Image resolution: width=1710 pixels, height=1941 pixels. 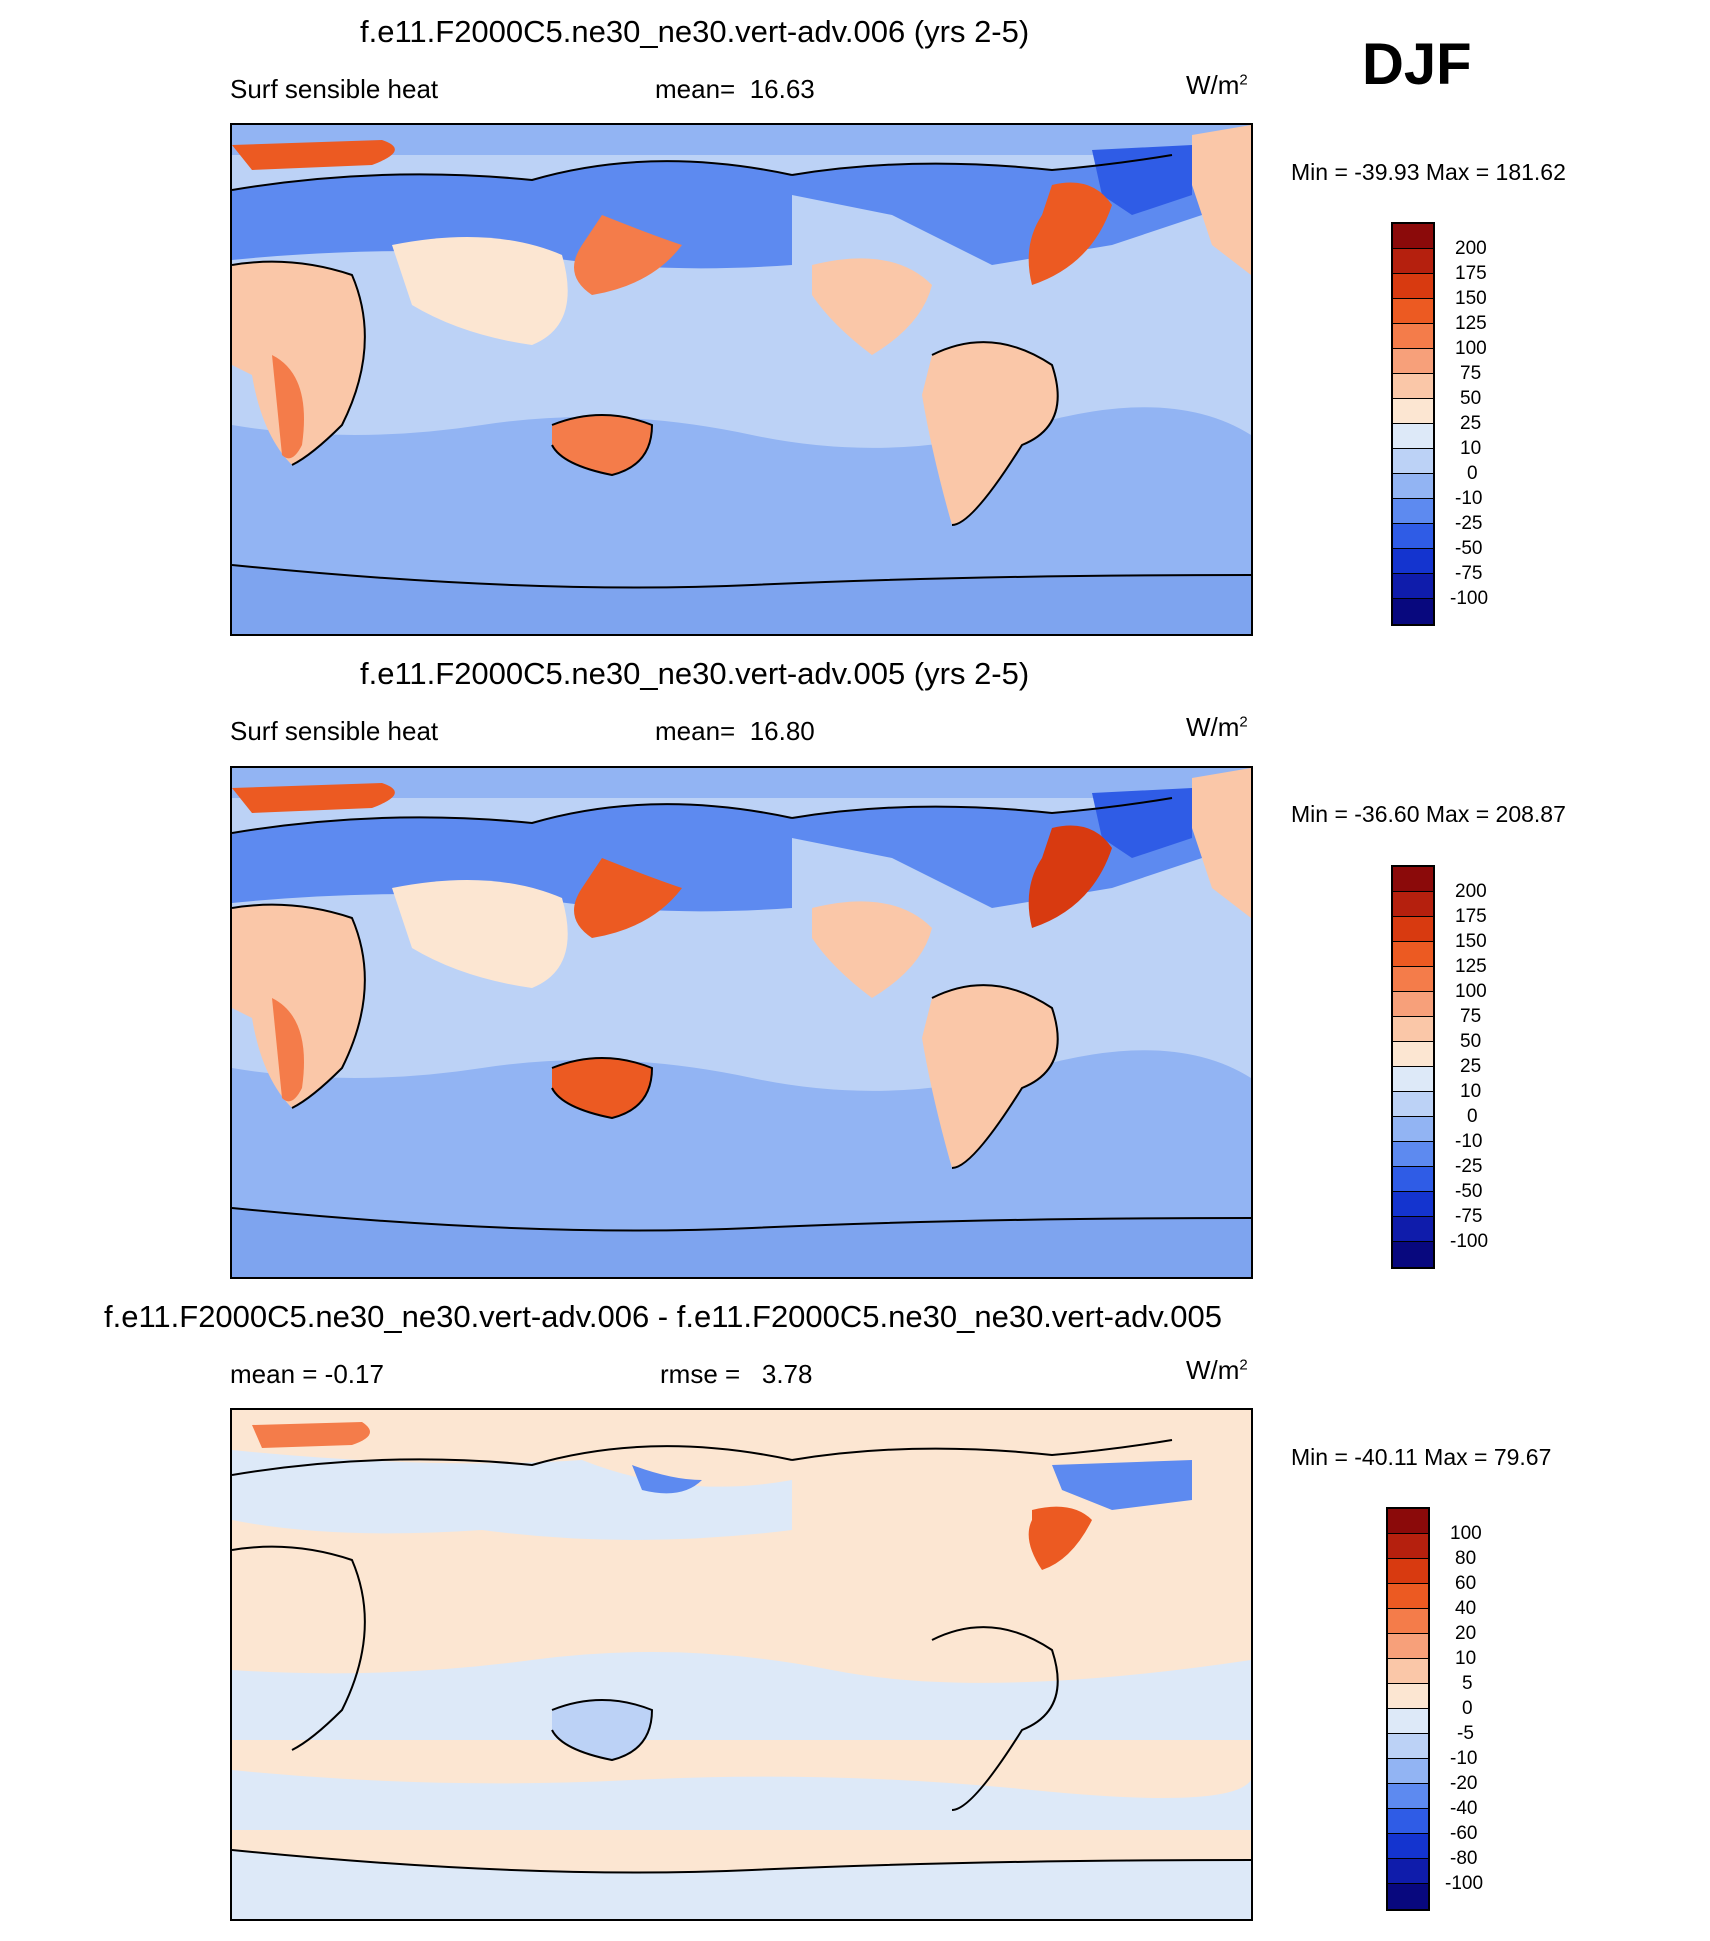 What do you see at coordinates (782, 89) in the screenshot?
I see `panel-1-mean-value: 16.63` at bounding box center [782, 89].